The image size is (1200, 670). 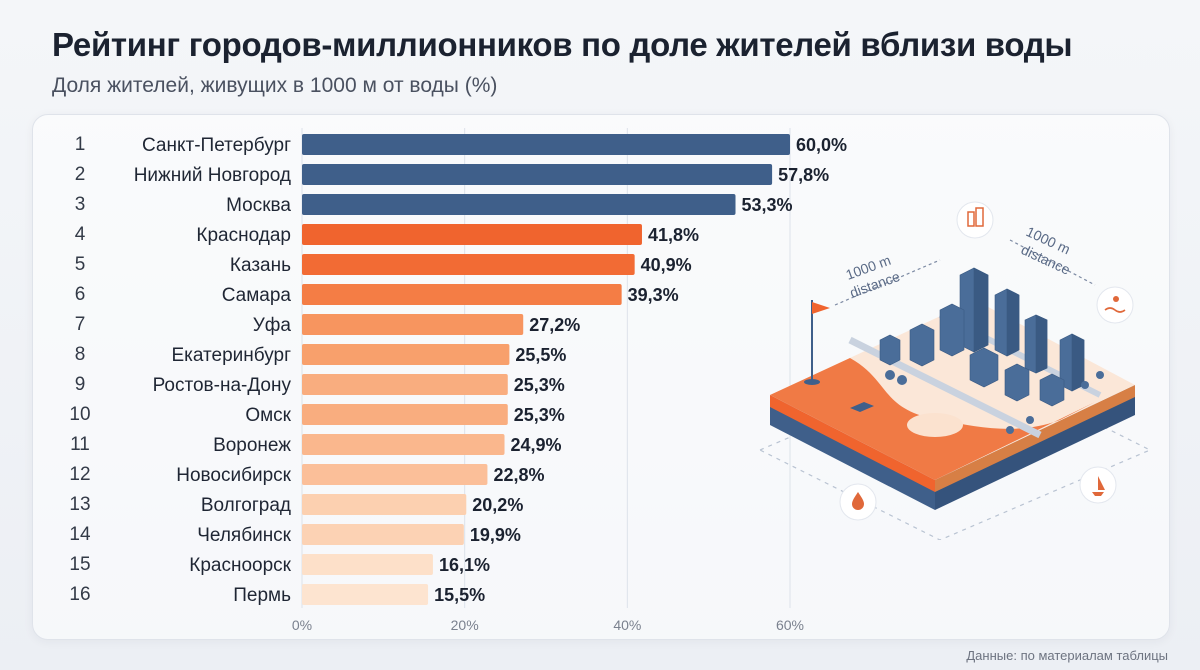 What do you see at coordinates (975, 220) in the screenshot?
I see `building-icon` at bounding box center [975, 220].